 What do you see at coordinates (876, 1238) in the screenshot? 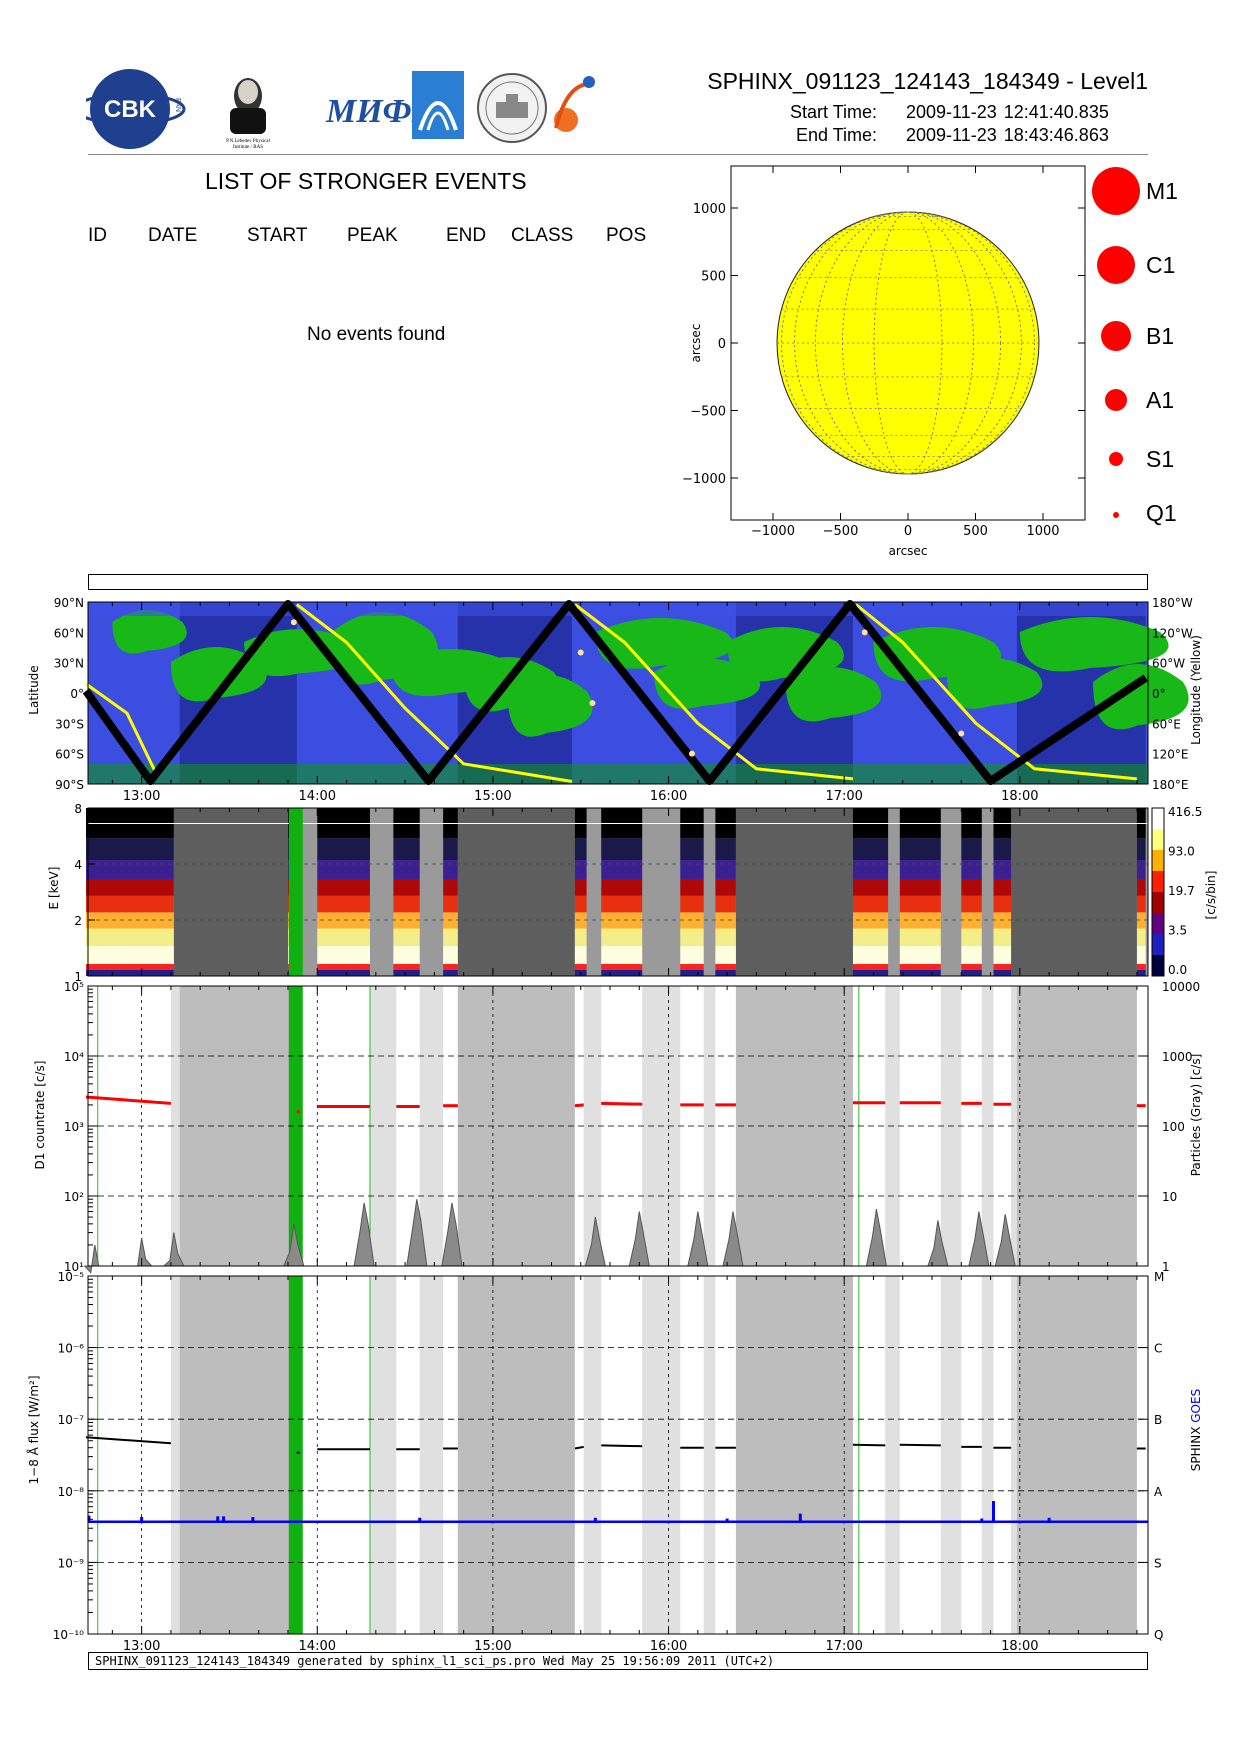
I see `particle-burst` at bounding box center [876, 1238].